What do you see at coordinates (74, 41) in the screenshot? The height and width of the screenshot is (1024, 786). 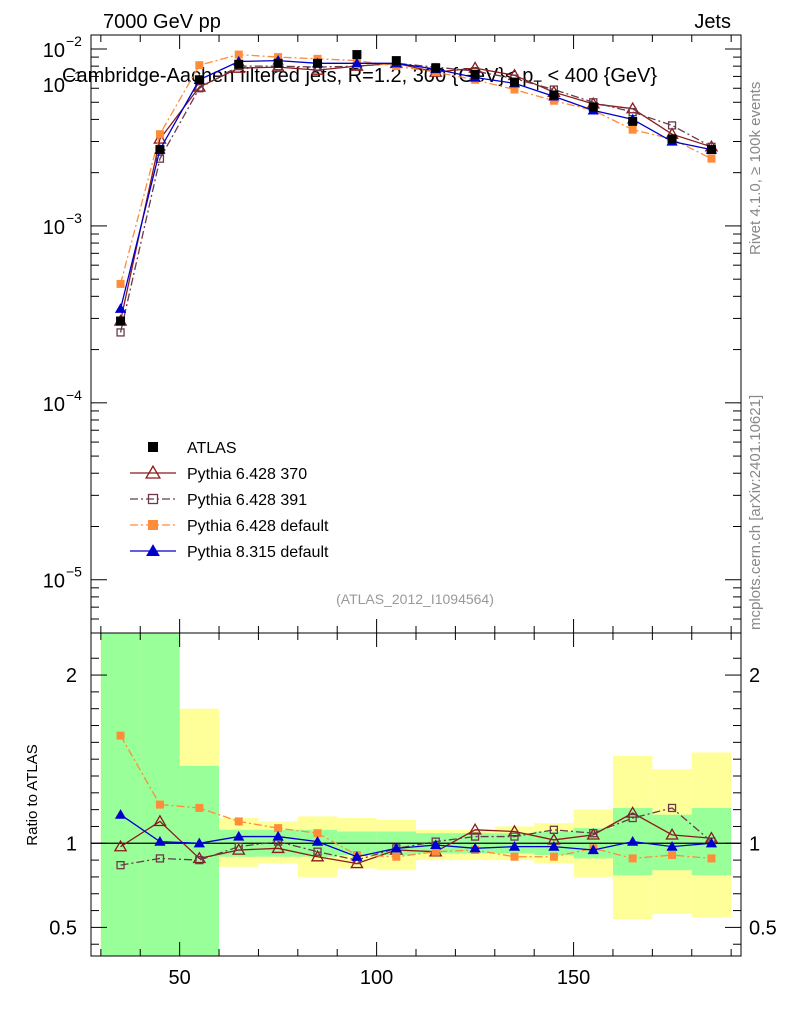 I see `y-tick-exp-main: −2` at bounding box center [74, 41].